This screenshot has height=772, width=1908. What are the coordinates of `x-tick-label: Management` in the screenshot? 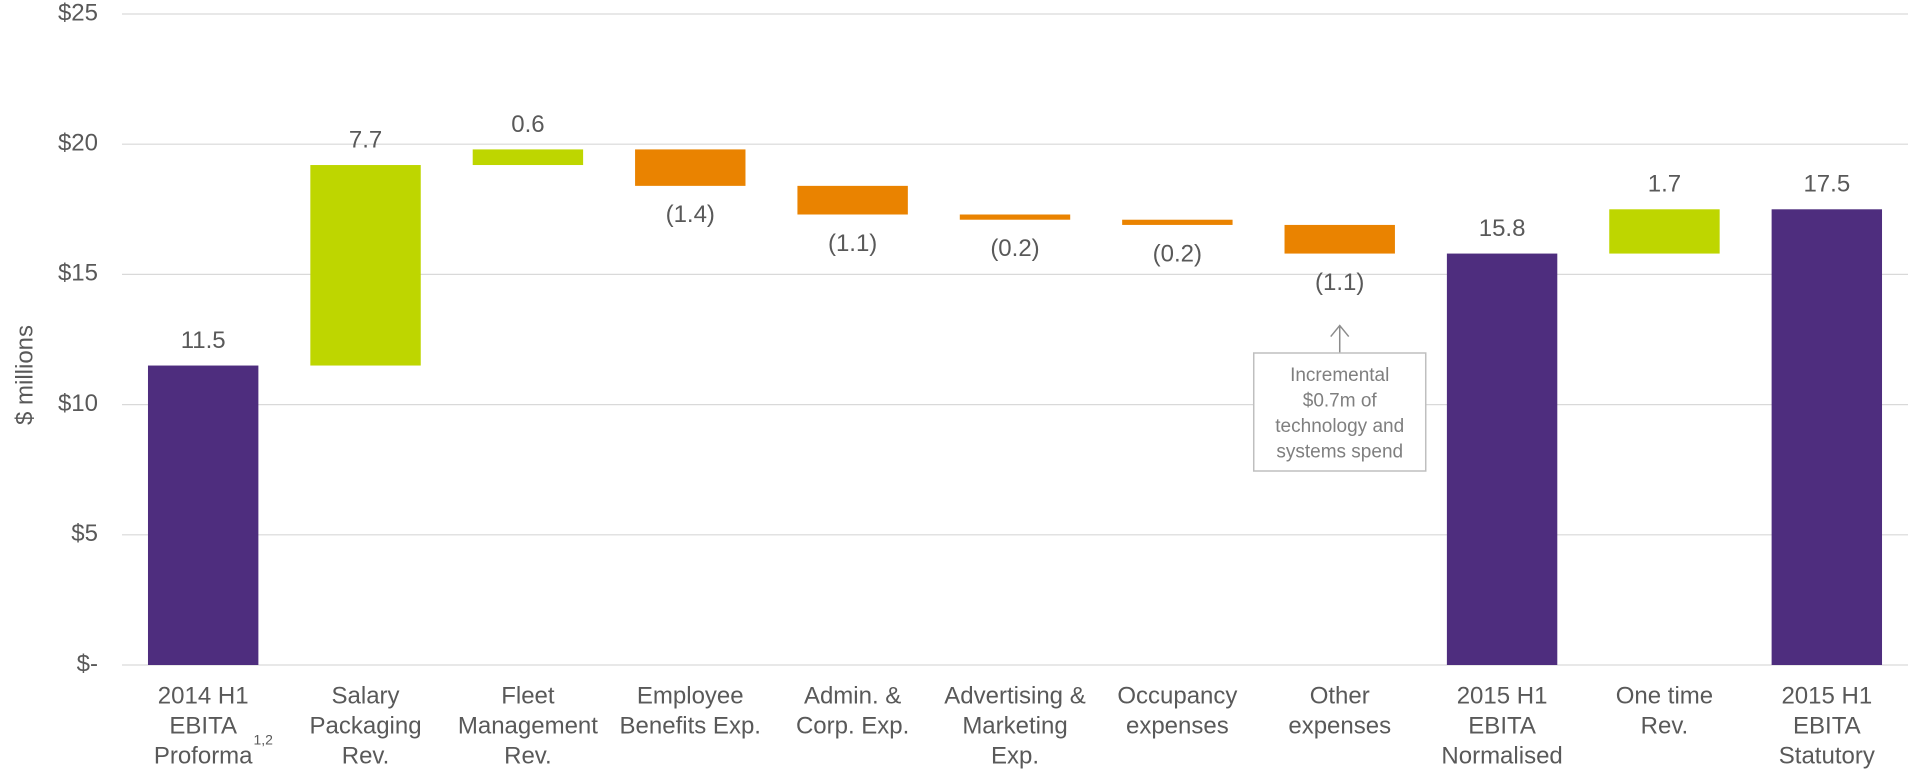 It's located at (528, 725).